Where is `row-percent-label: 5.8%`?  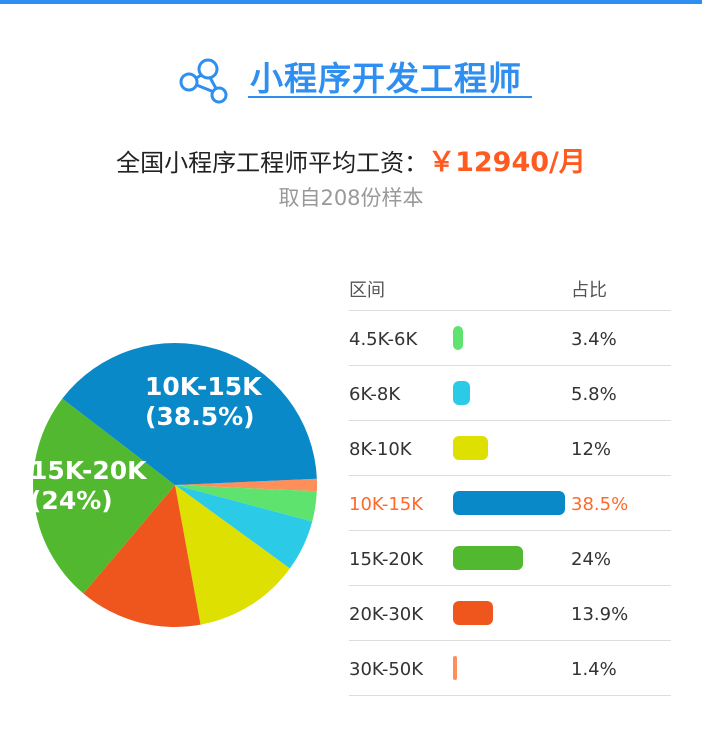
row-percent-label: 5.8% is located at coordinates (594, 394).